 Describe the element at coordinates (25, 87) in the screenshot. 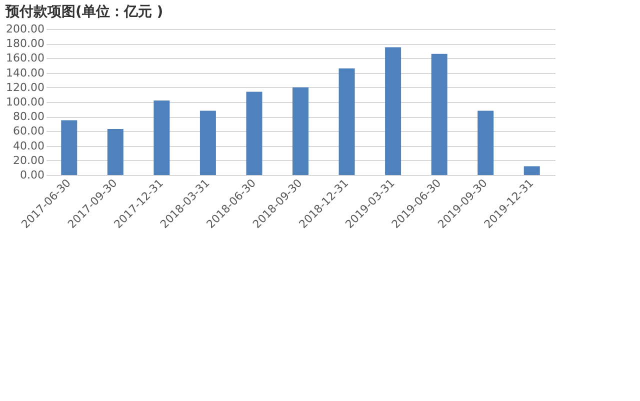

I see `y-tick-label: 120.00` at that location.